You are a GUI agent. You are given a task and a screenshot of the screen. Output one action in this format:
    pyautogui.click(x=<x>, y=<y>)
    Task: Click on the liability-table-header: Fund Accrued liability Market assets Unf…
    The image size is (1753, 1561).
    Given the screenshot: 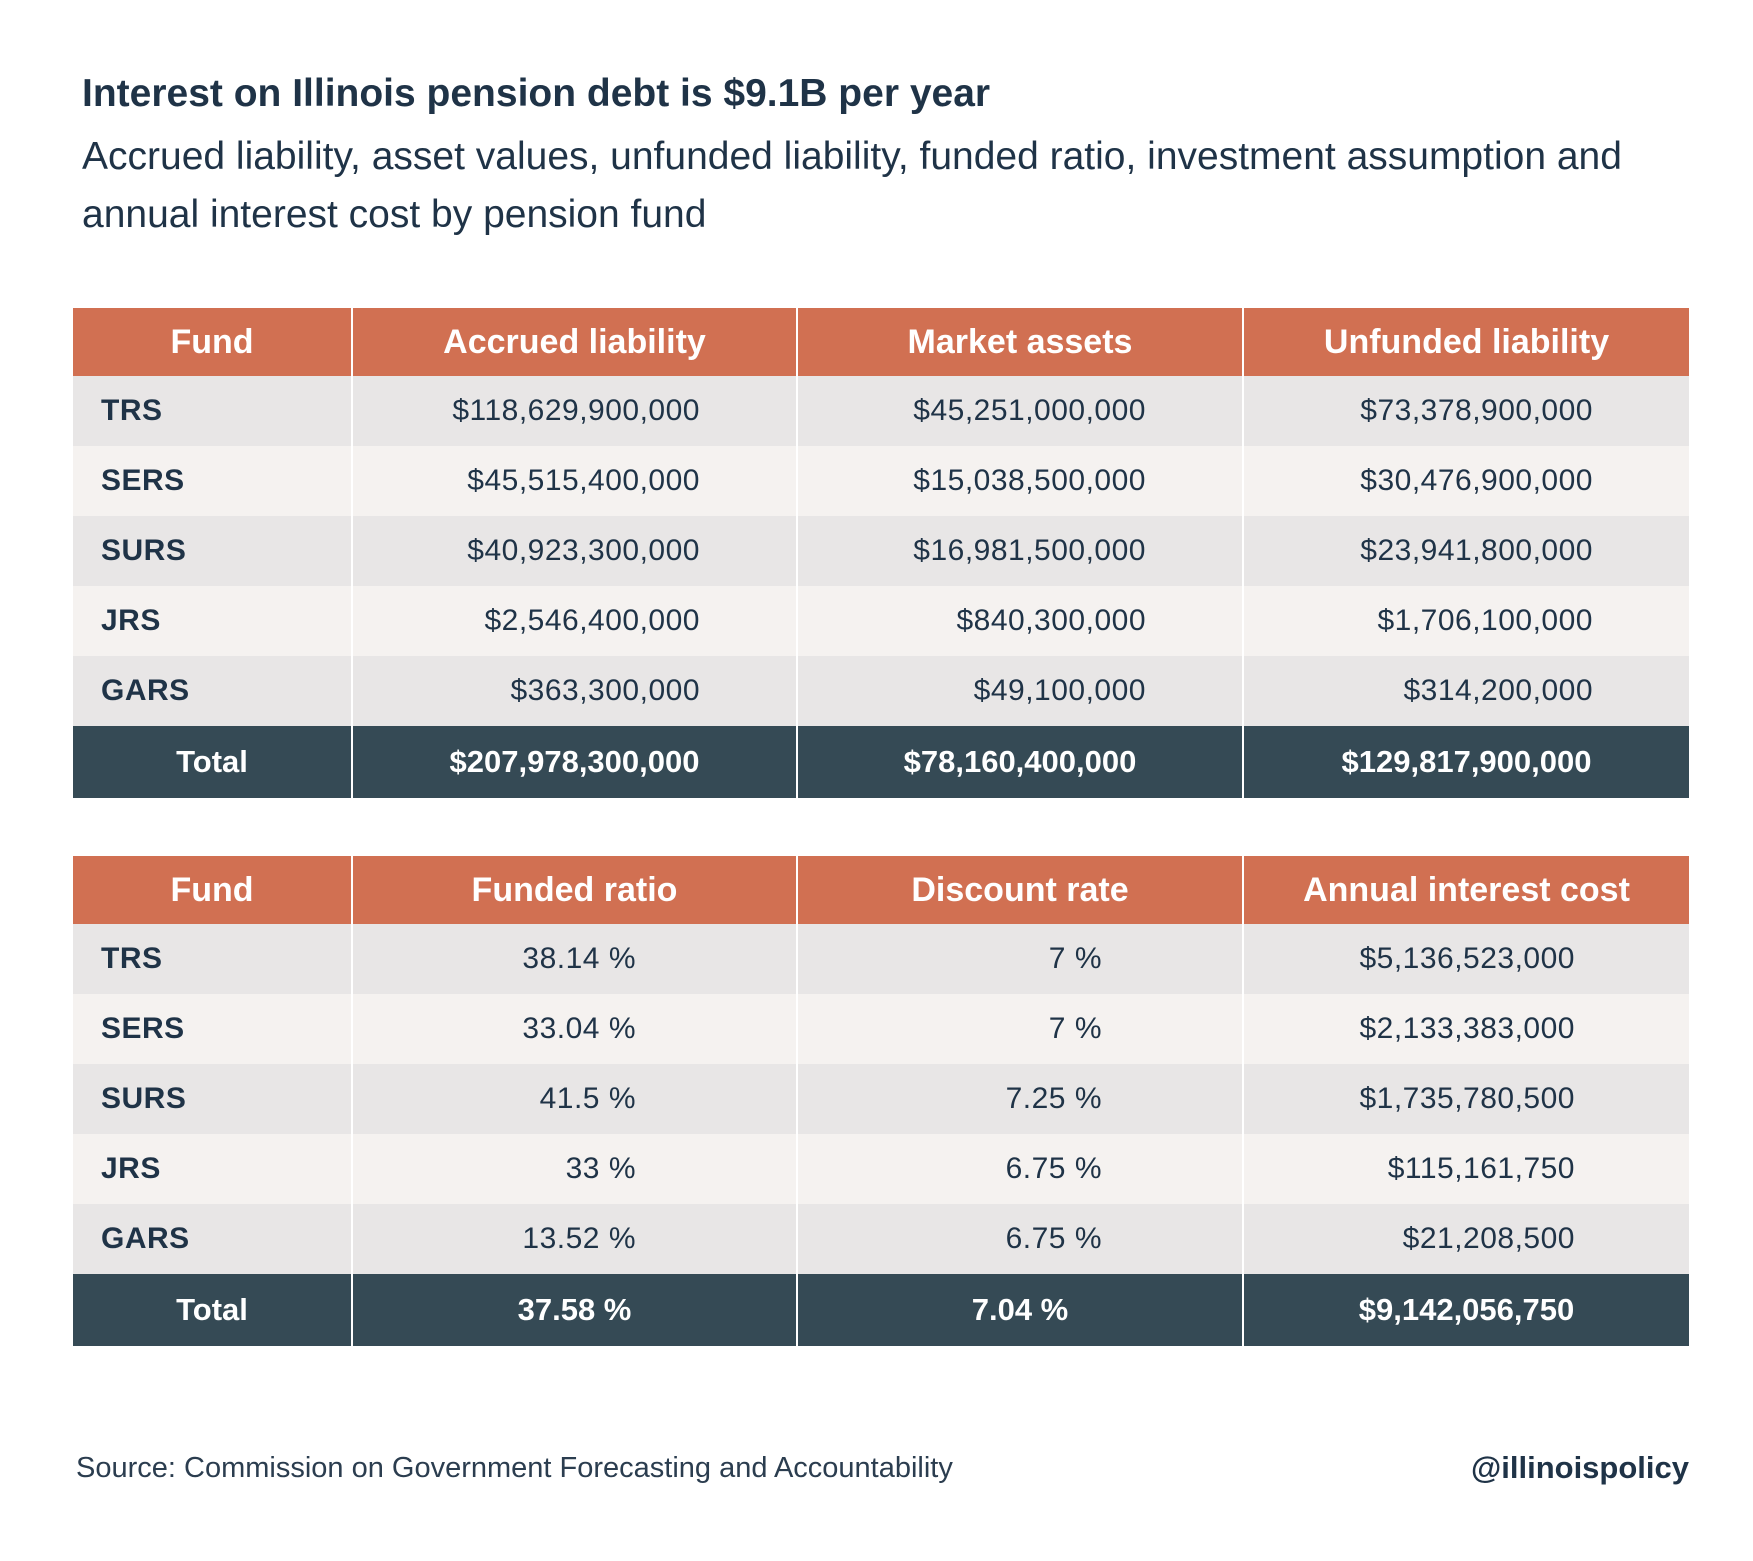 What is the action you would take?
    pyautogui.click(x=881, y=342)
    